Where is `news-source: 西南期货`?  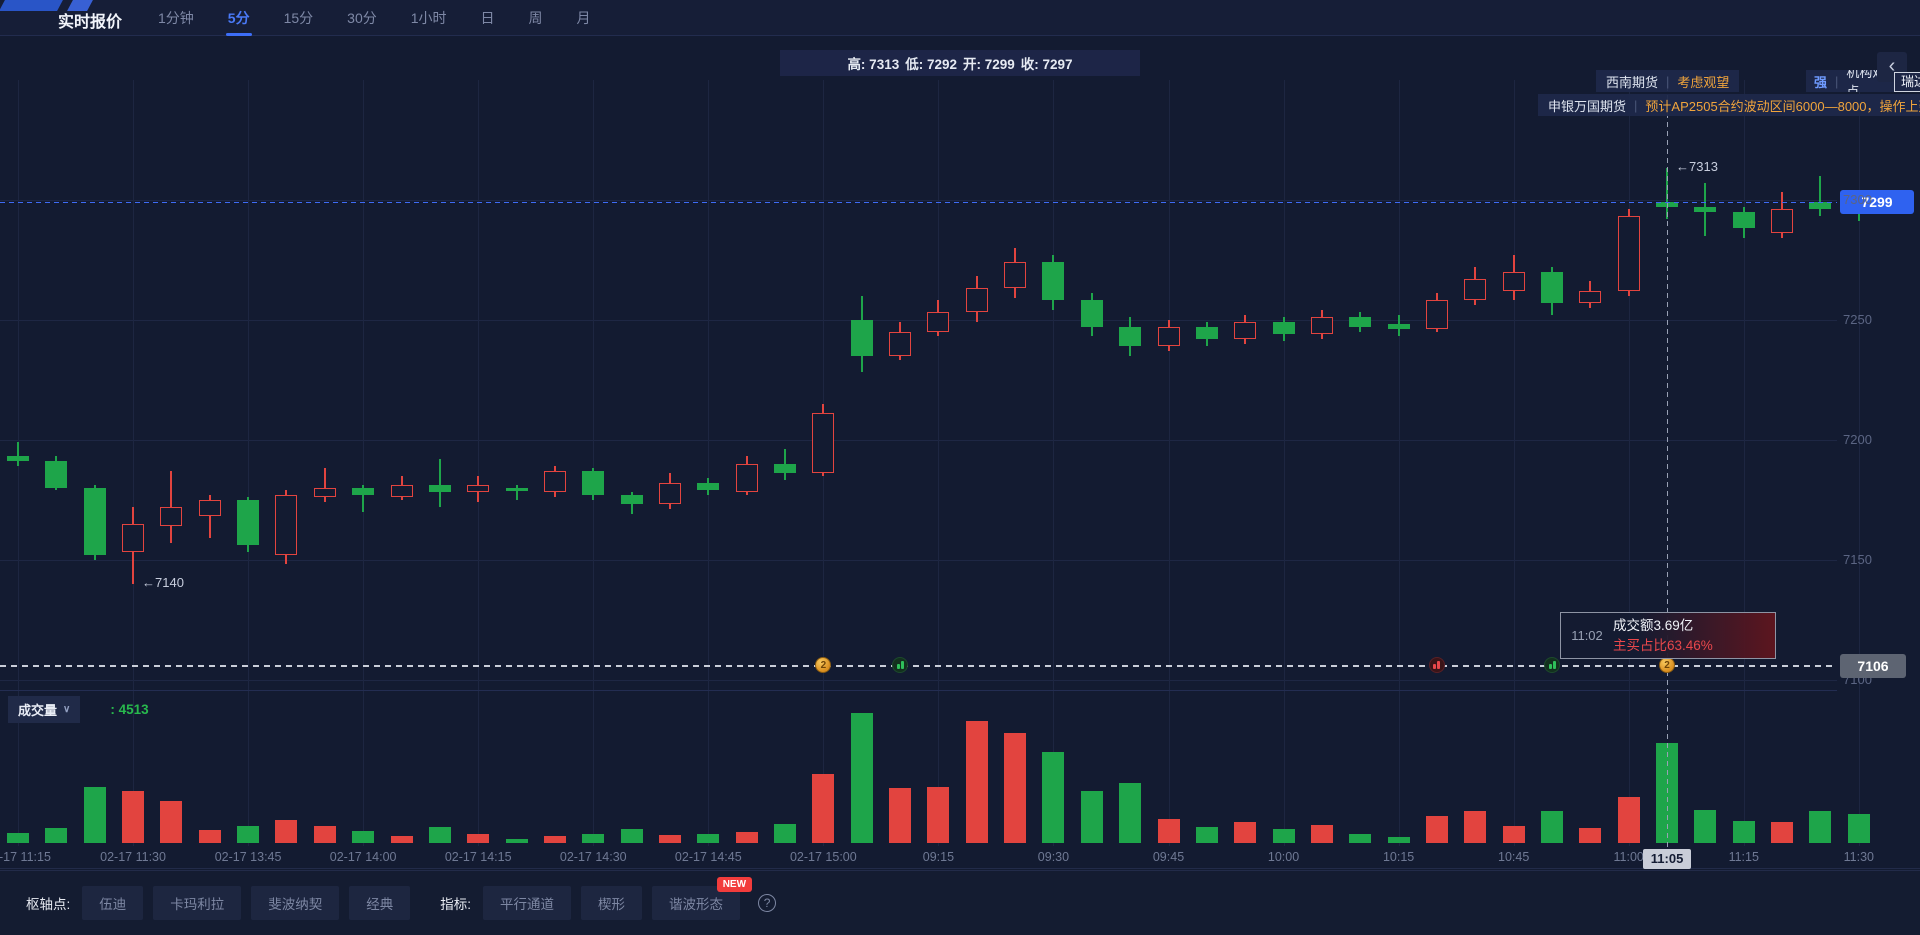 news-source: 西南期货 is located at coordinates (1632, 82).